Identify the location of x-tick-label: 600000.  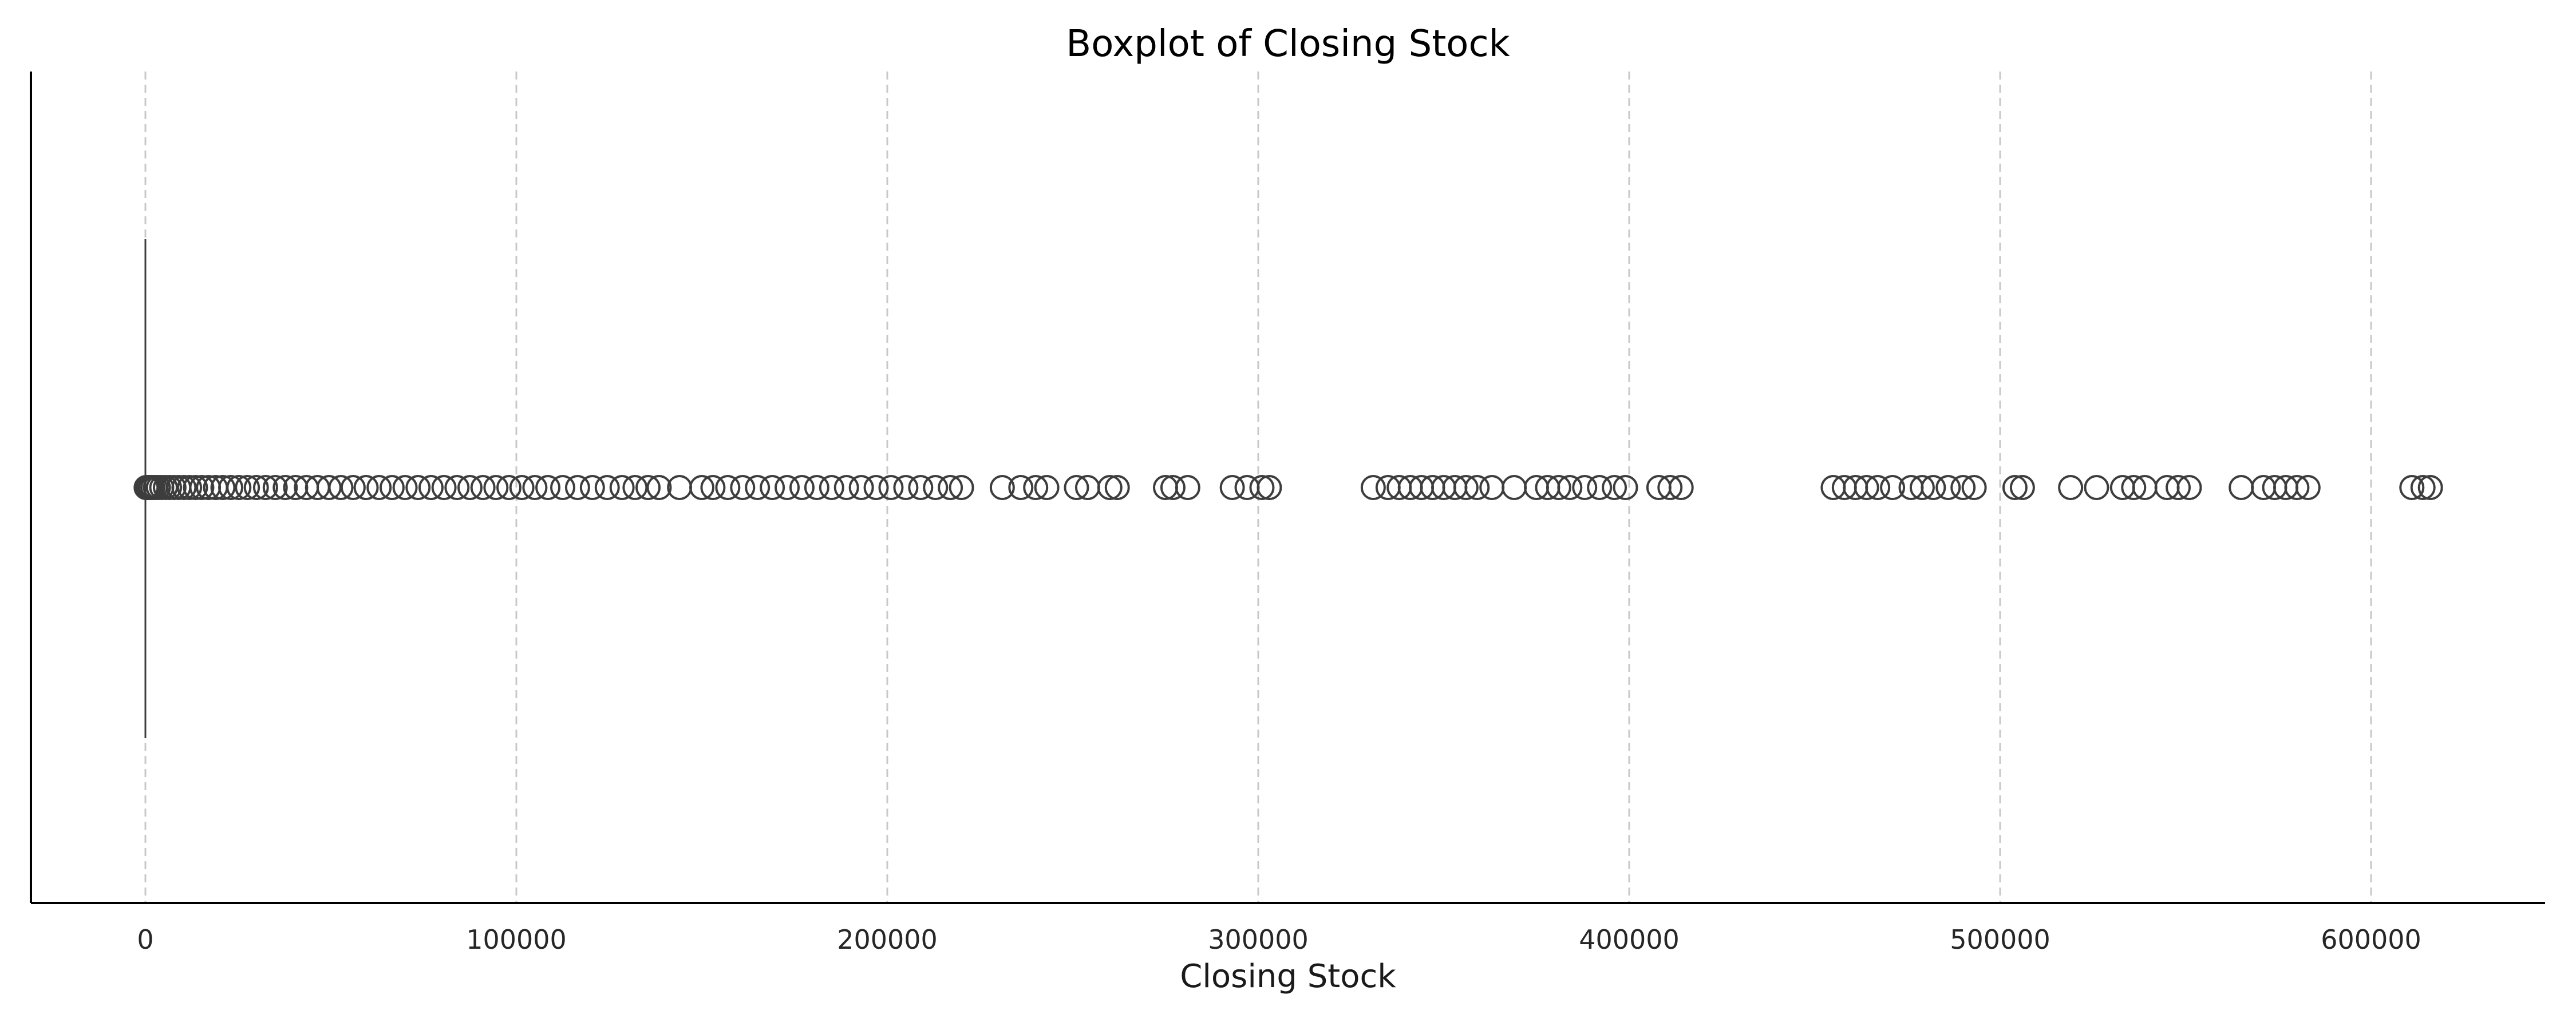
(2371, 939).